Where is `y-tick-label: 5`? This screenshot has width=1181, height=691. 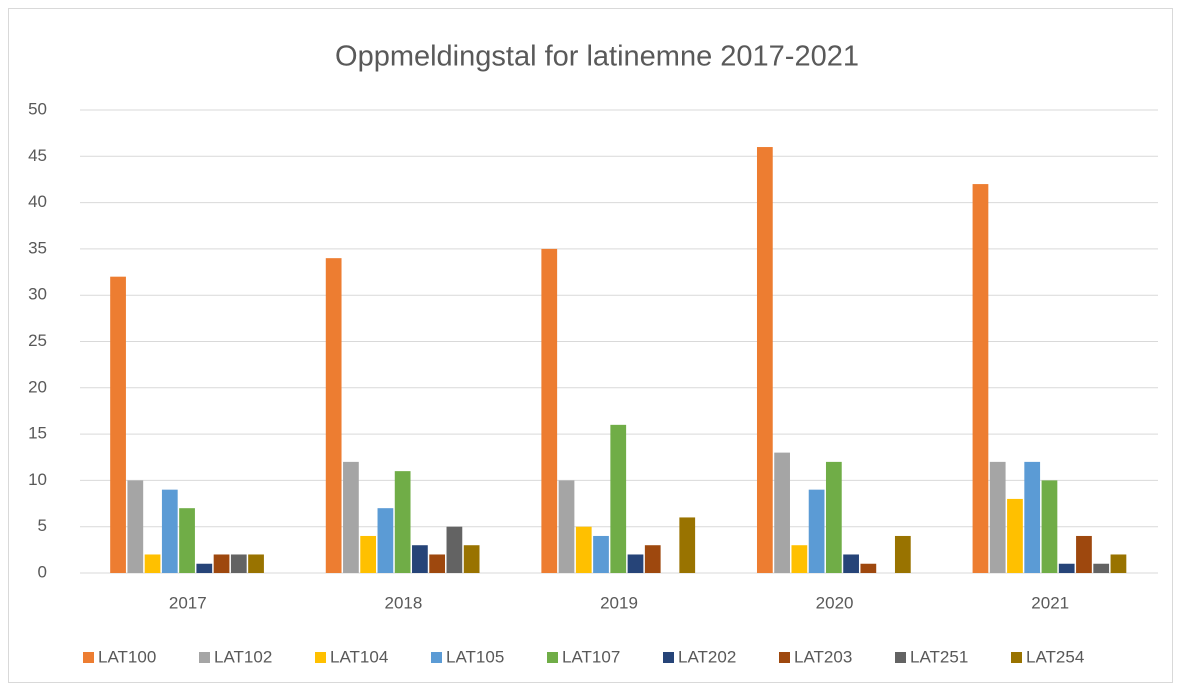
y-tick-label: 5 is located at coordinates (42, 525).